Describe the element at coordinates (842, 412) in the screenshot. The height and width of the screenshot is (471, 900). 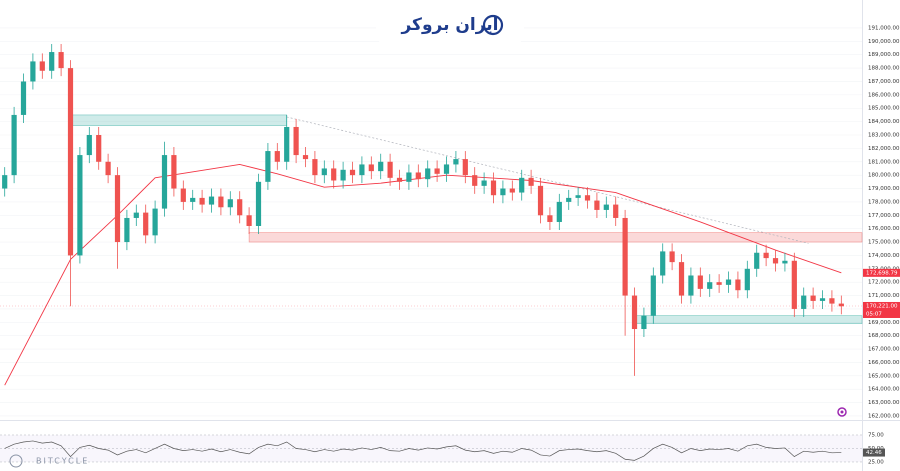
I see `alert-icon-dot` at that location.